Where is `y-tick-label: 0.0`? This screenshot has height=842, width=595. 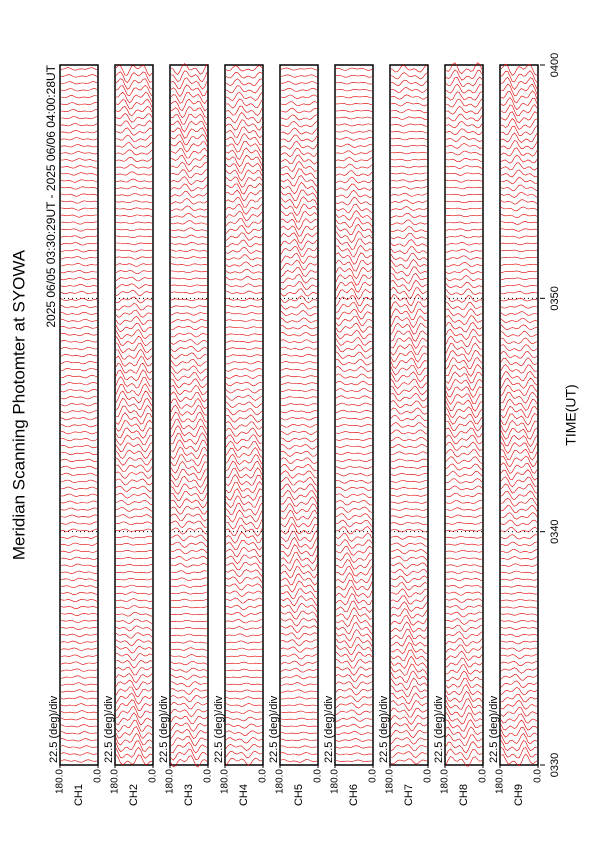 y-tick-label: 0.0 is located at coordinates (153, 776).